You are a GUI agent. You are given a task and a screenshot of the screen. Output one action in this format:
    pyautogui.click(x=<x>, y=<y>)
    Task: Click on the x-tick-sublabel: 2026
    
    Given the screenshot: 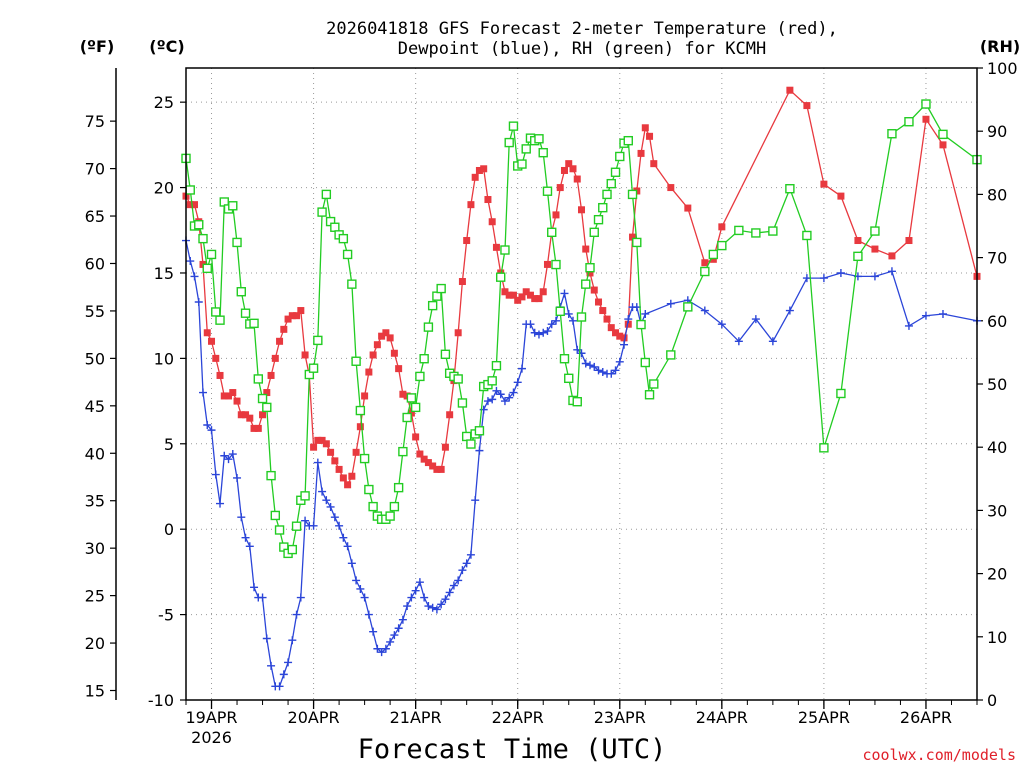 What is the action you would take?
    pyautogui.click(x=211, y=737)
    